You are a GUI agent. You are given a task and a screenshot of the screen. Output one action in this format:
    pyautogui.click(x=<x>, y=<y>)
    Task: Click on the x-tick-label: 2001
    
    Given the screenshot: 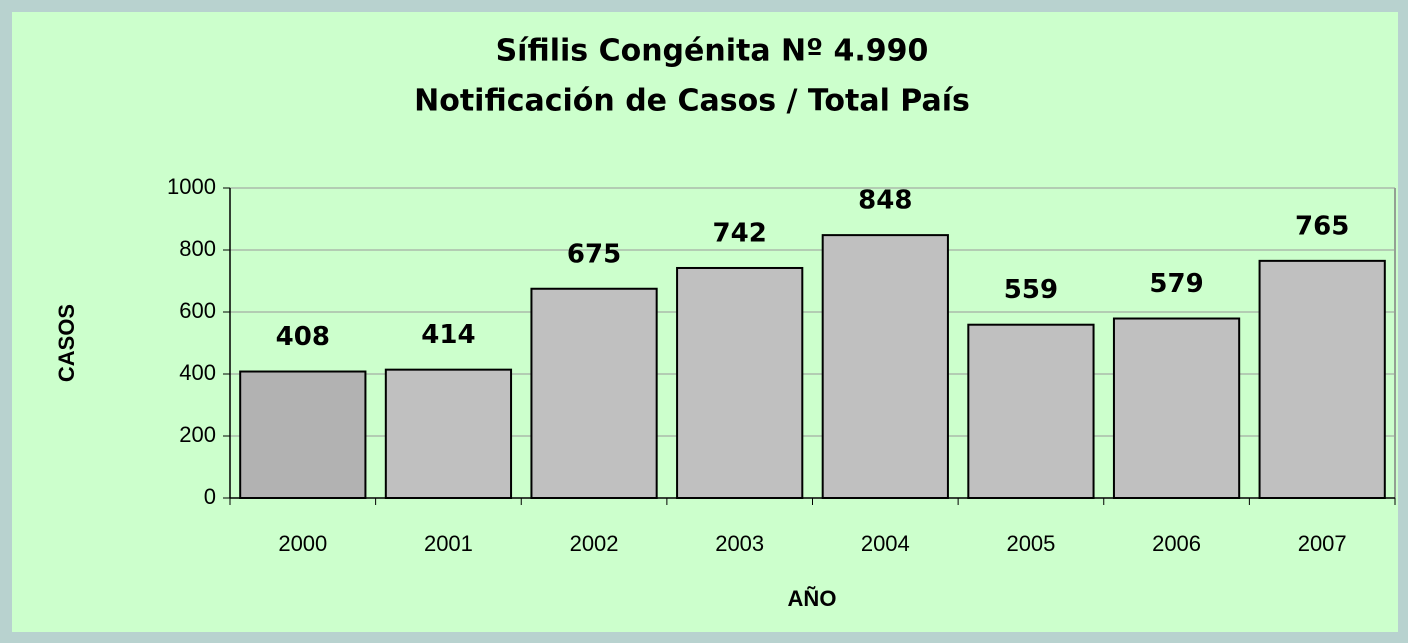 What is the action you would take?
    pyautogui.click(x=448, y=543)
    